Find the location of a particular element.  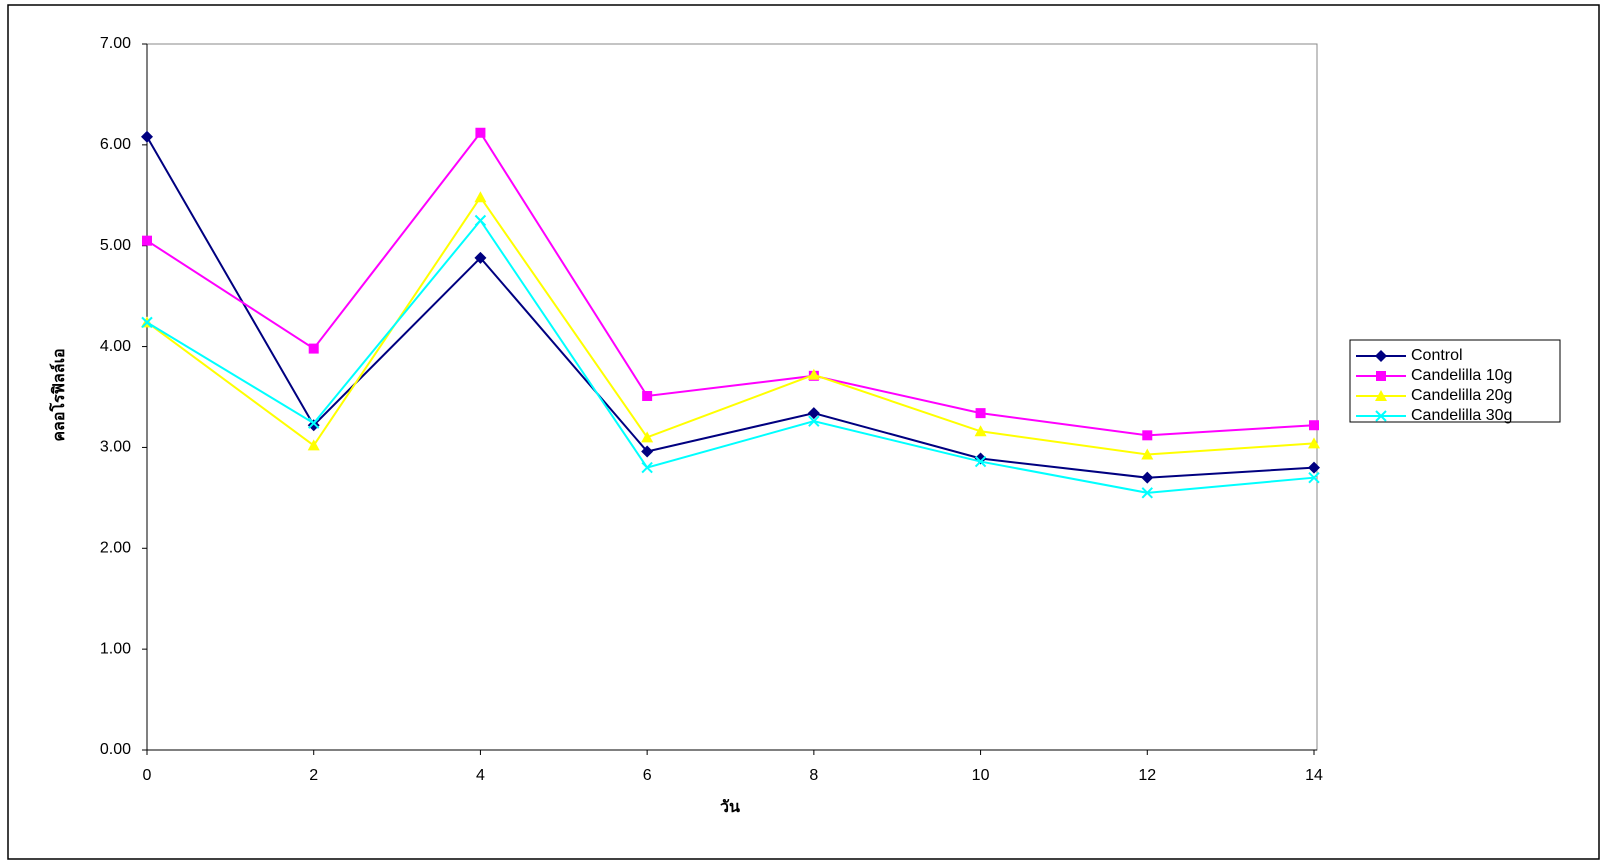

y-tick-label: 1.00 is located at coordinates (115, 648).